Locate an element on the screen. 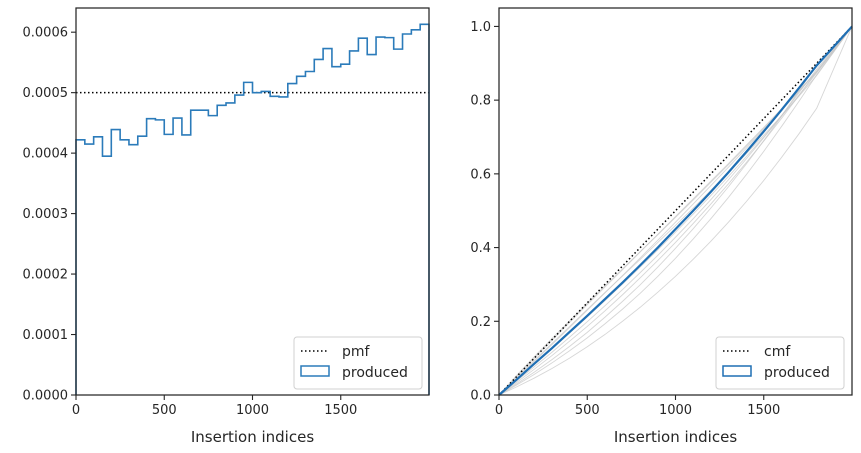  right-legend-produced-swatch is located at coordinates (737, 371).